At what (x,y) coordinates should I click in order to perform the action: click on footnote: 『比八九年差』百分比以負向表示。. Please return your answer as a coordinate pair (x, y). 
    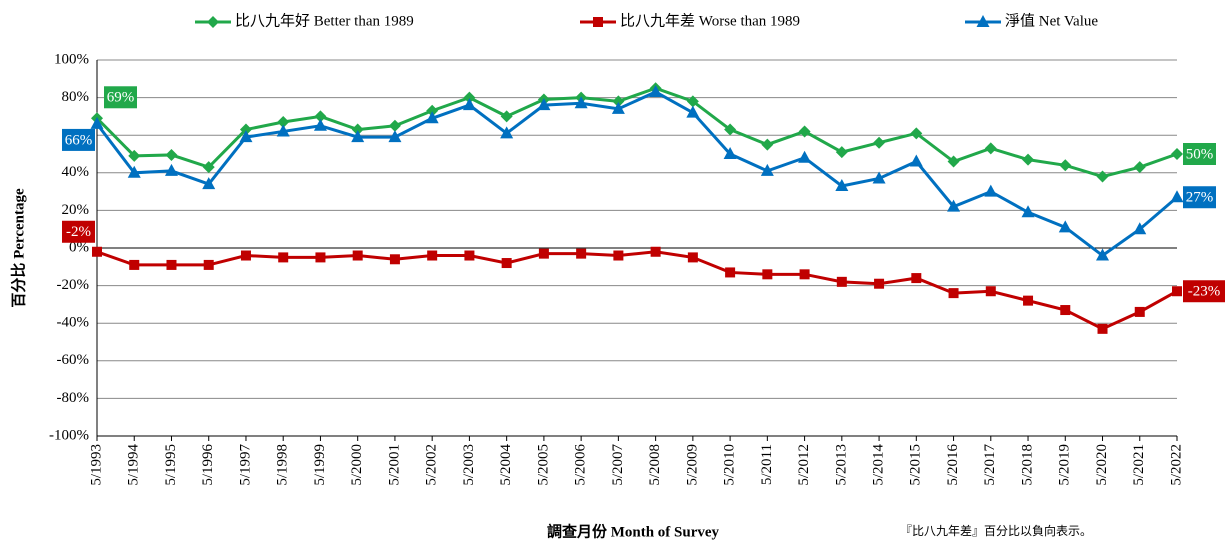
    Looking at the image, I should click on (996, 530).